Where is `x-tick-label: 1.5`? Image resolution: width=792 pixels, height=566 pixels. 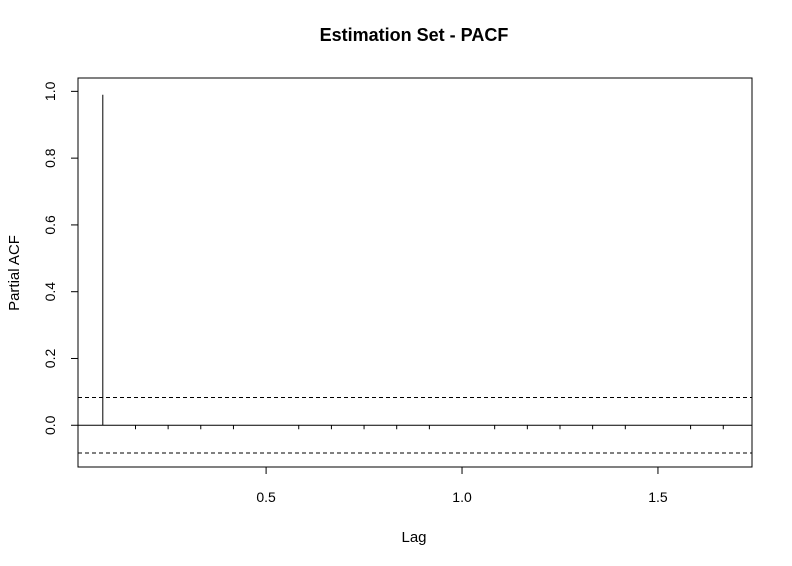 x-tick-label: 1.5 is located at coordinates (658, 497).